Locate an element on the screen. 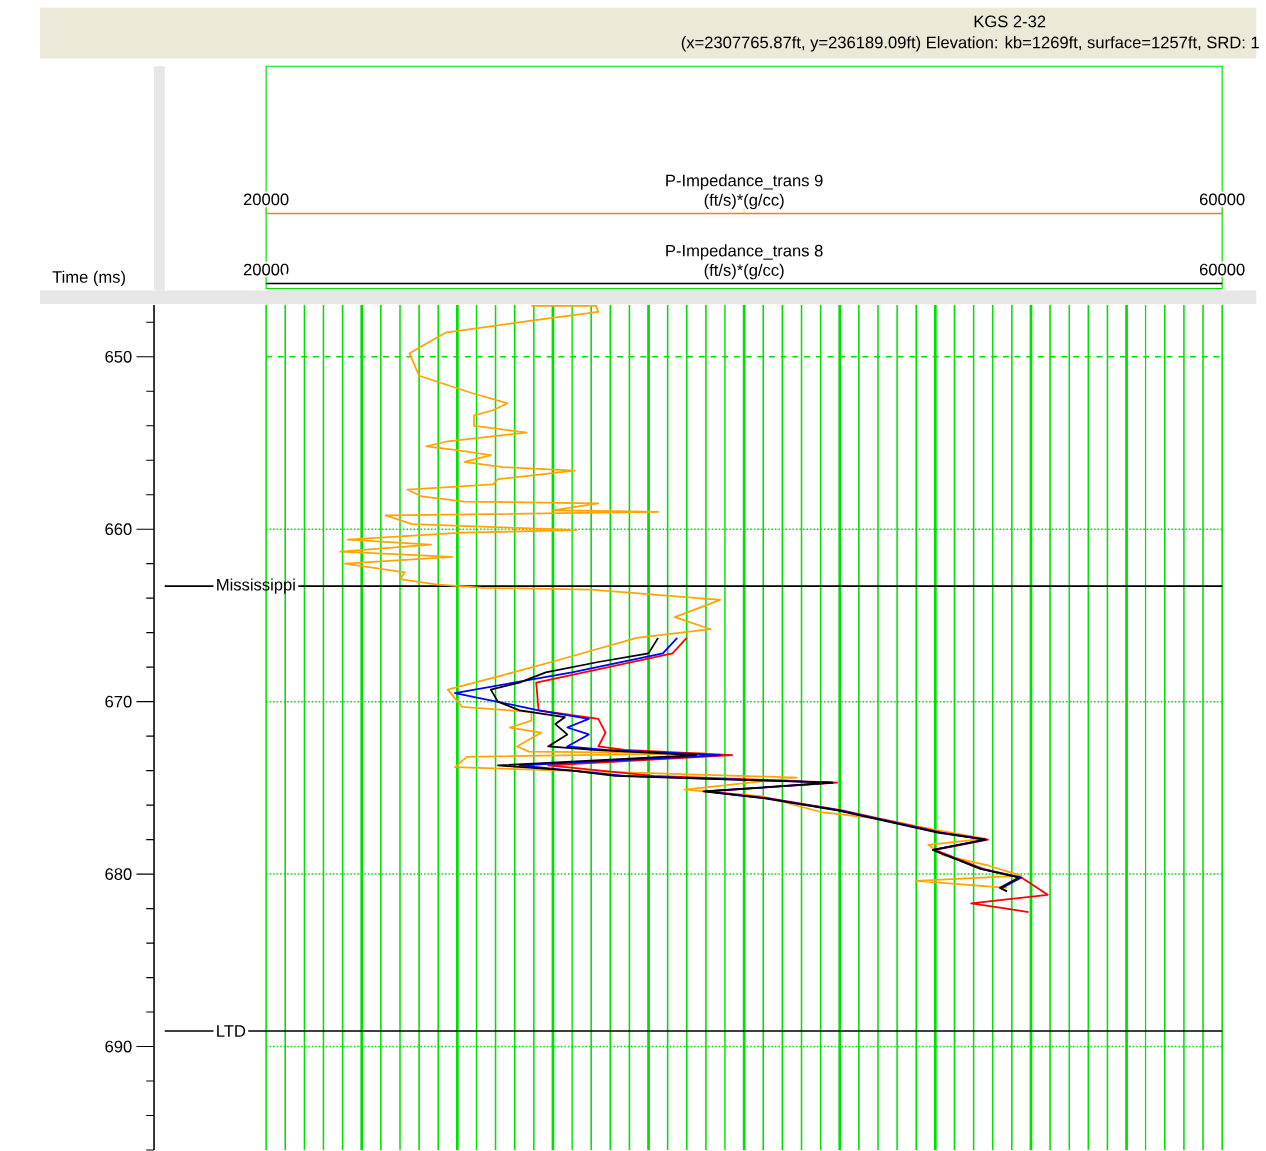  y-tick-label: 670 is located at coordinates (118, 701).